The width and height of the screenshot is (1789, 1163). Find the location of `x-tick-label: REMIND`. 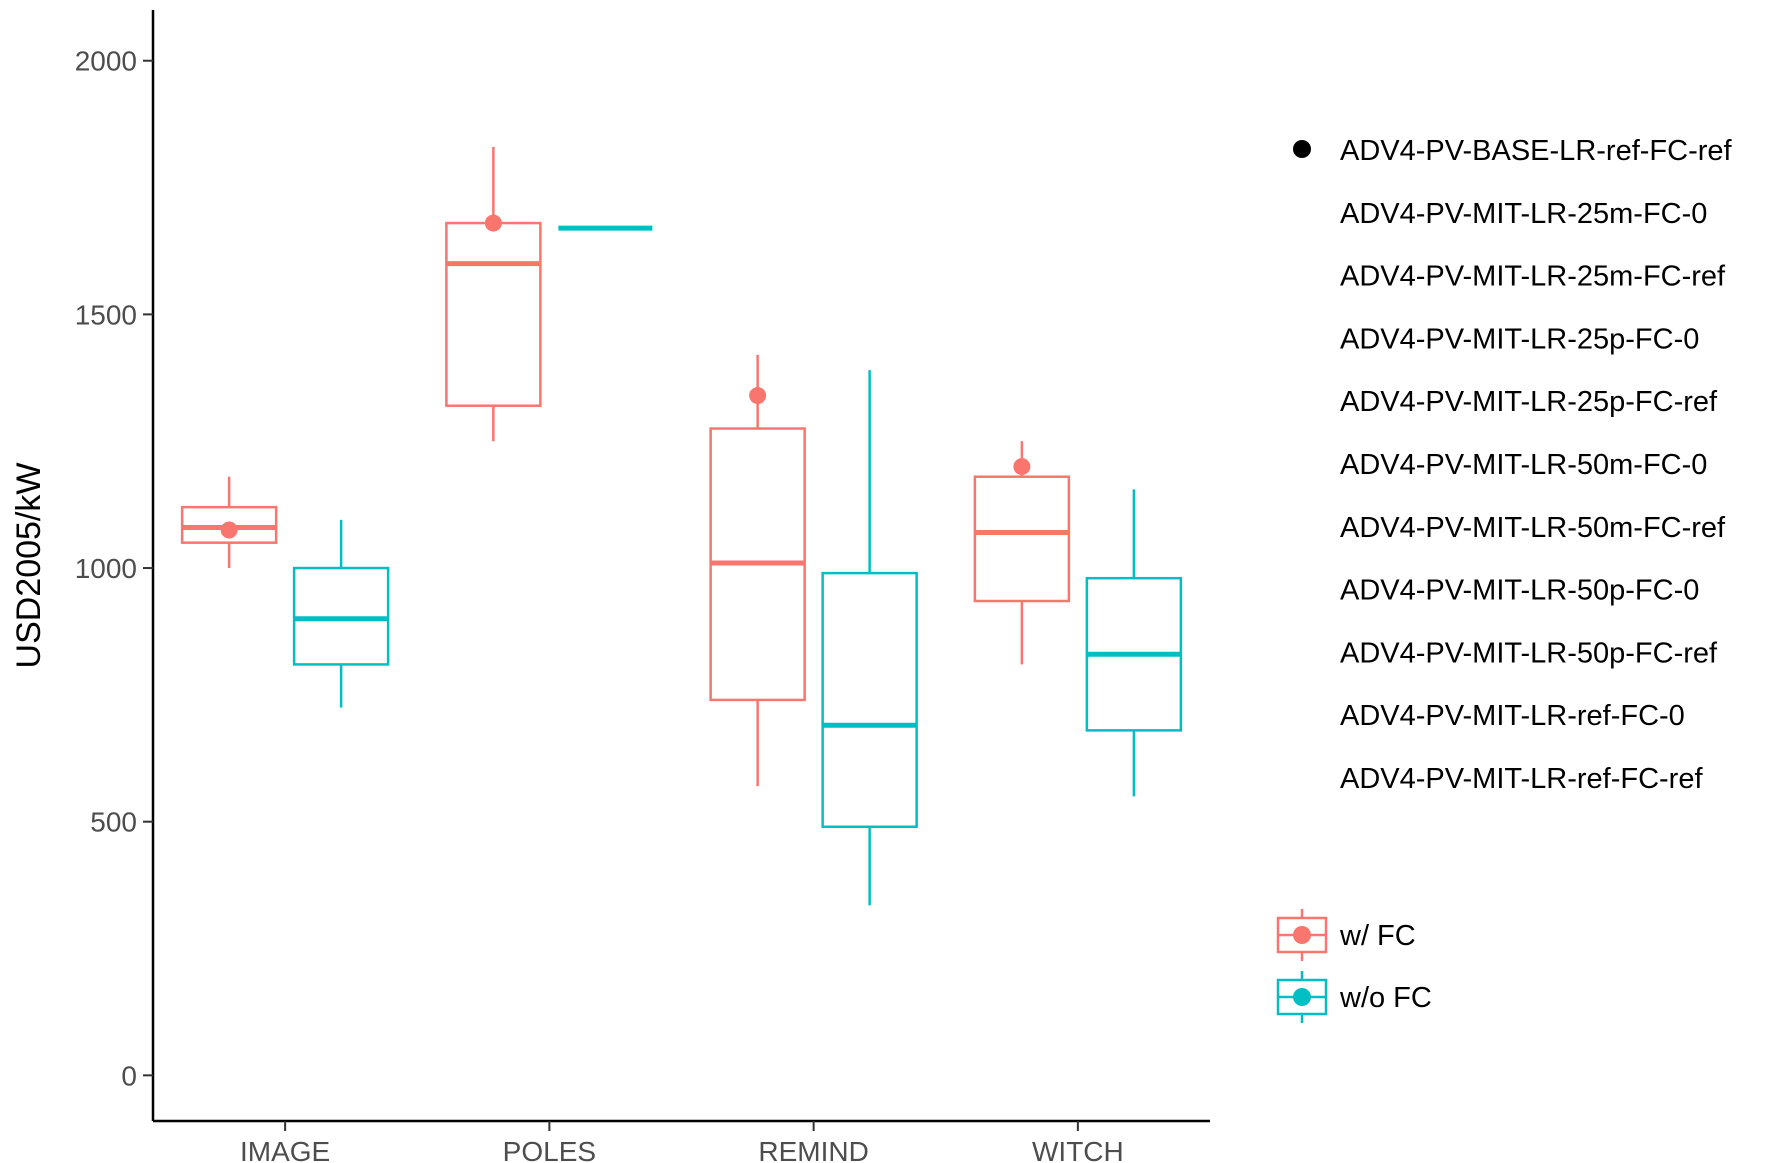

x-tick-label: REMIND is located at coordinates (813, 1149).